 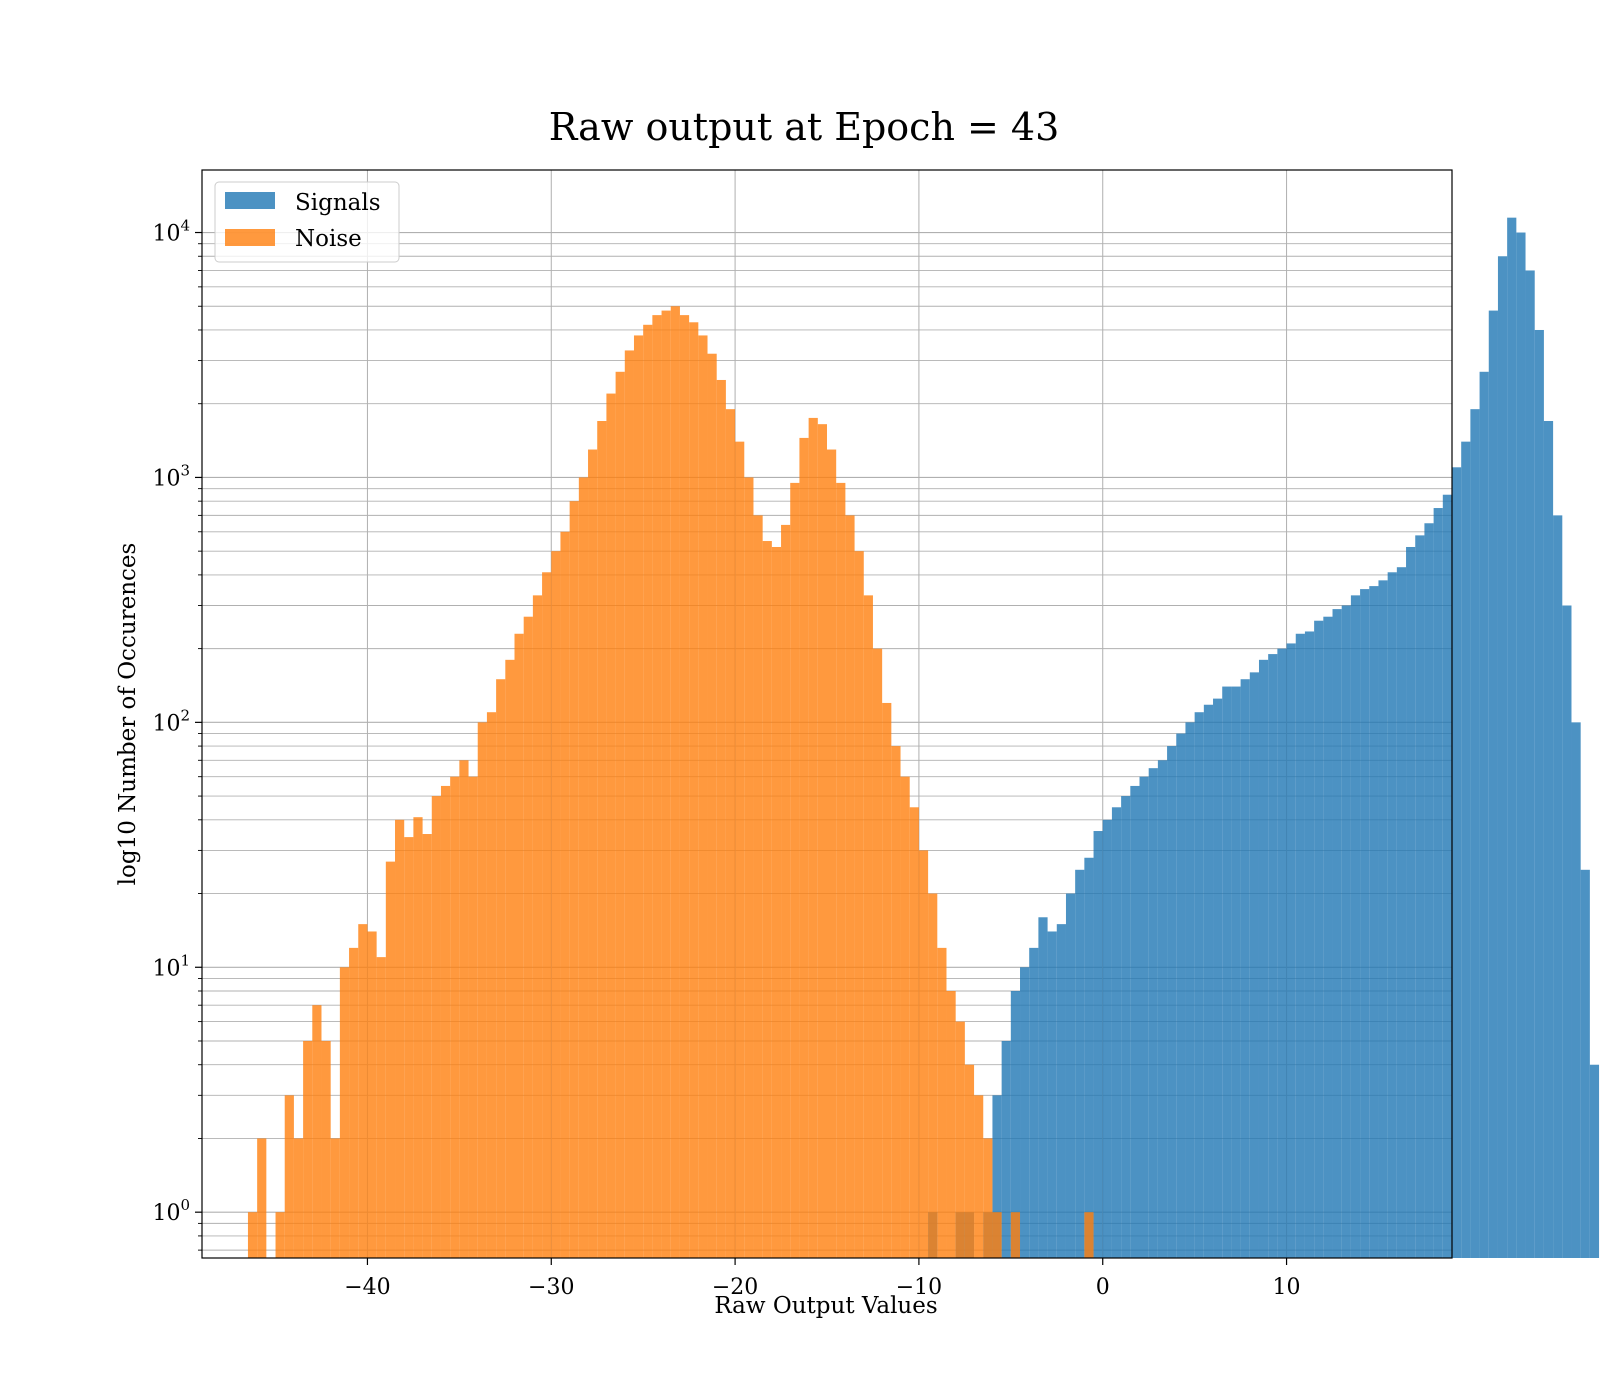 I want to click on x-tick-label: −40, so click(x=367, y=1287).